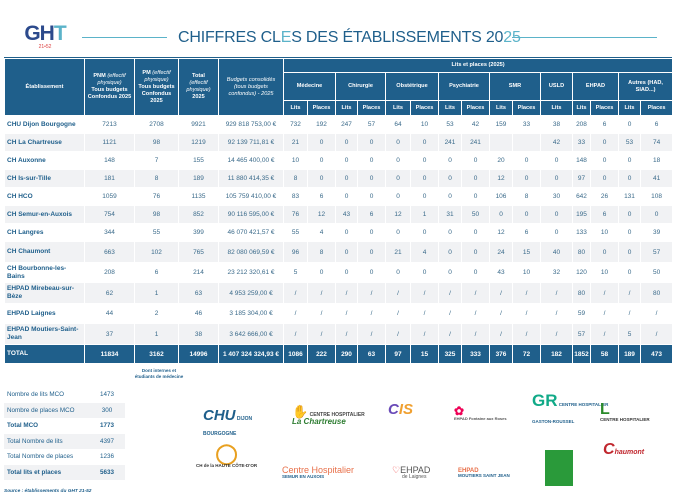 This screenshot has height=500, width=678. Describe the element at coordinates (251, 142) in the screenshot. I see `cell-budget: 92 139 711,81 €` at that location.